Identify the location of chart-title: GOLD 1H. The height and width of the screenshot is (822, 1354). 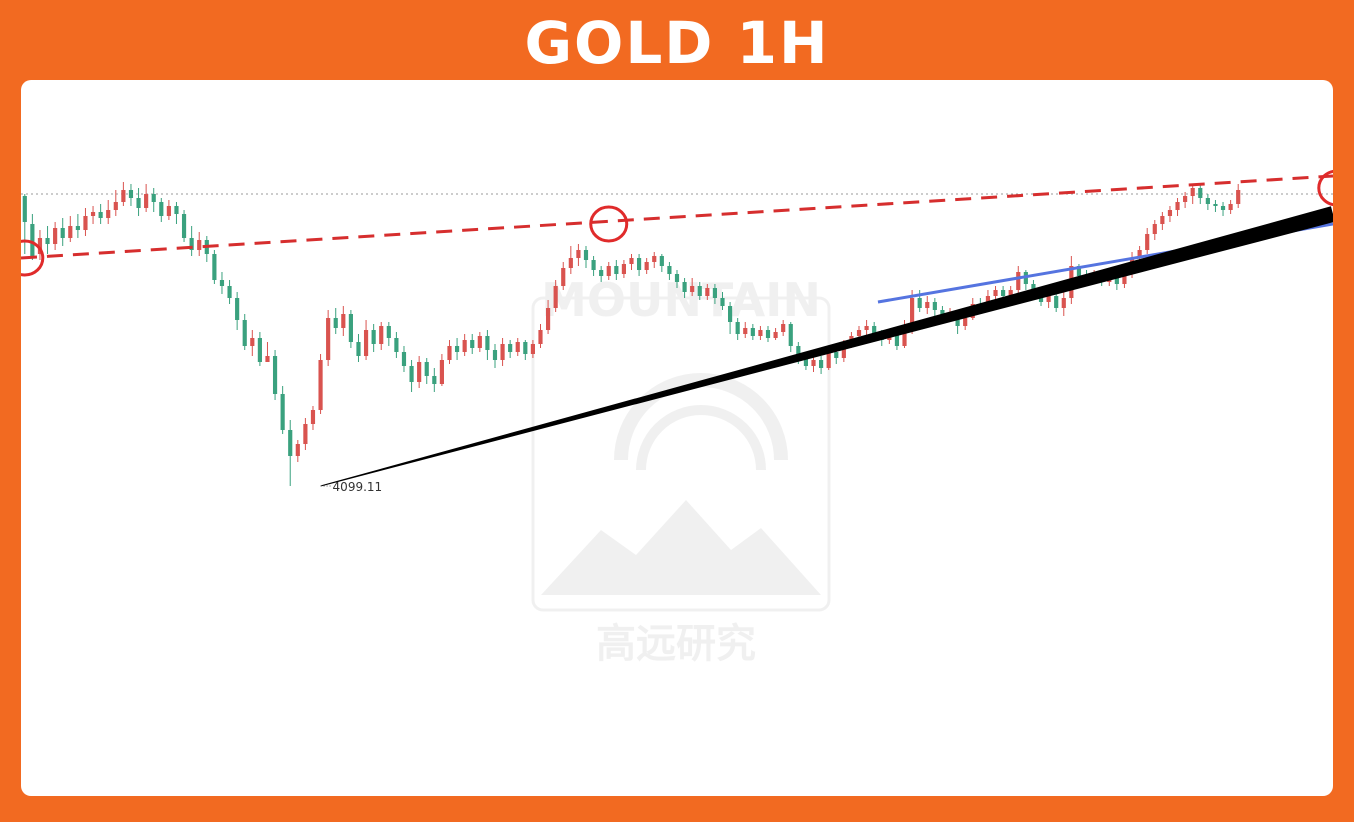
(677, 43).